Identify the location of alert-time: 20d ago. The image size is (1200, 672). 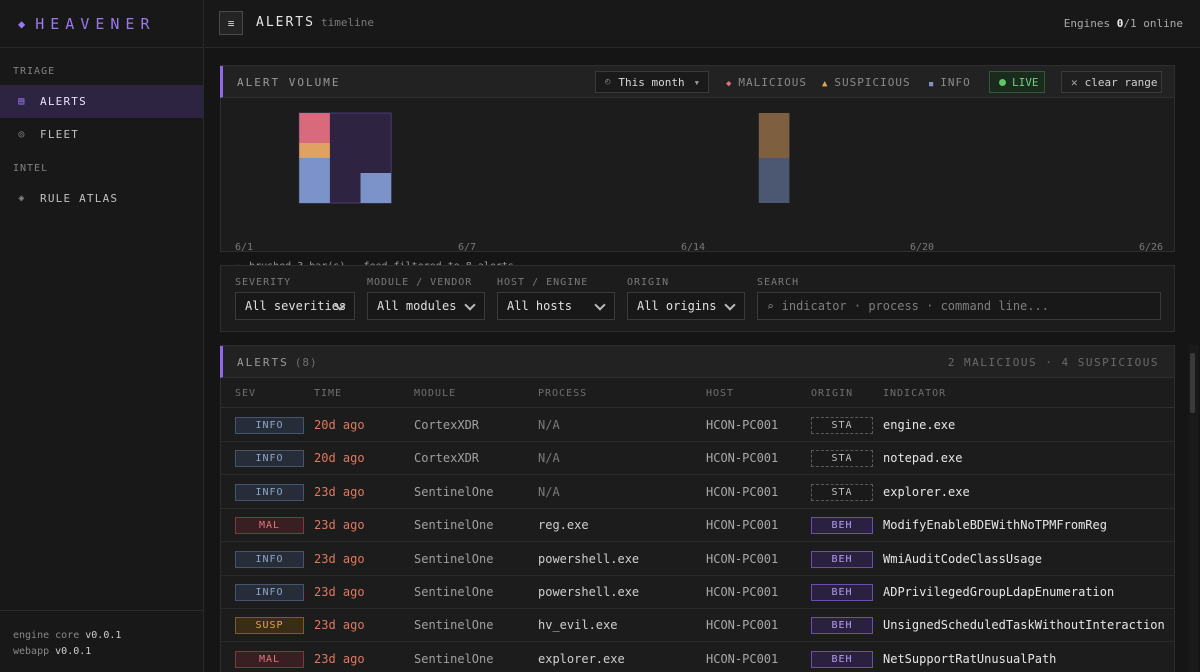
(339, 458).